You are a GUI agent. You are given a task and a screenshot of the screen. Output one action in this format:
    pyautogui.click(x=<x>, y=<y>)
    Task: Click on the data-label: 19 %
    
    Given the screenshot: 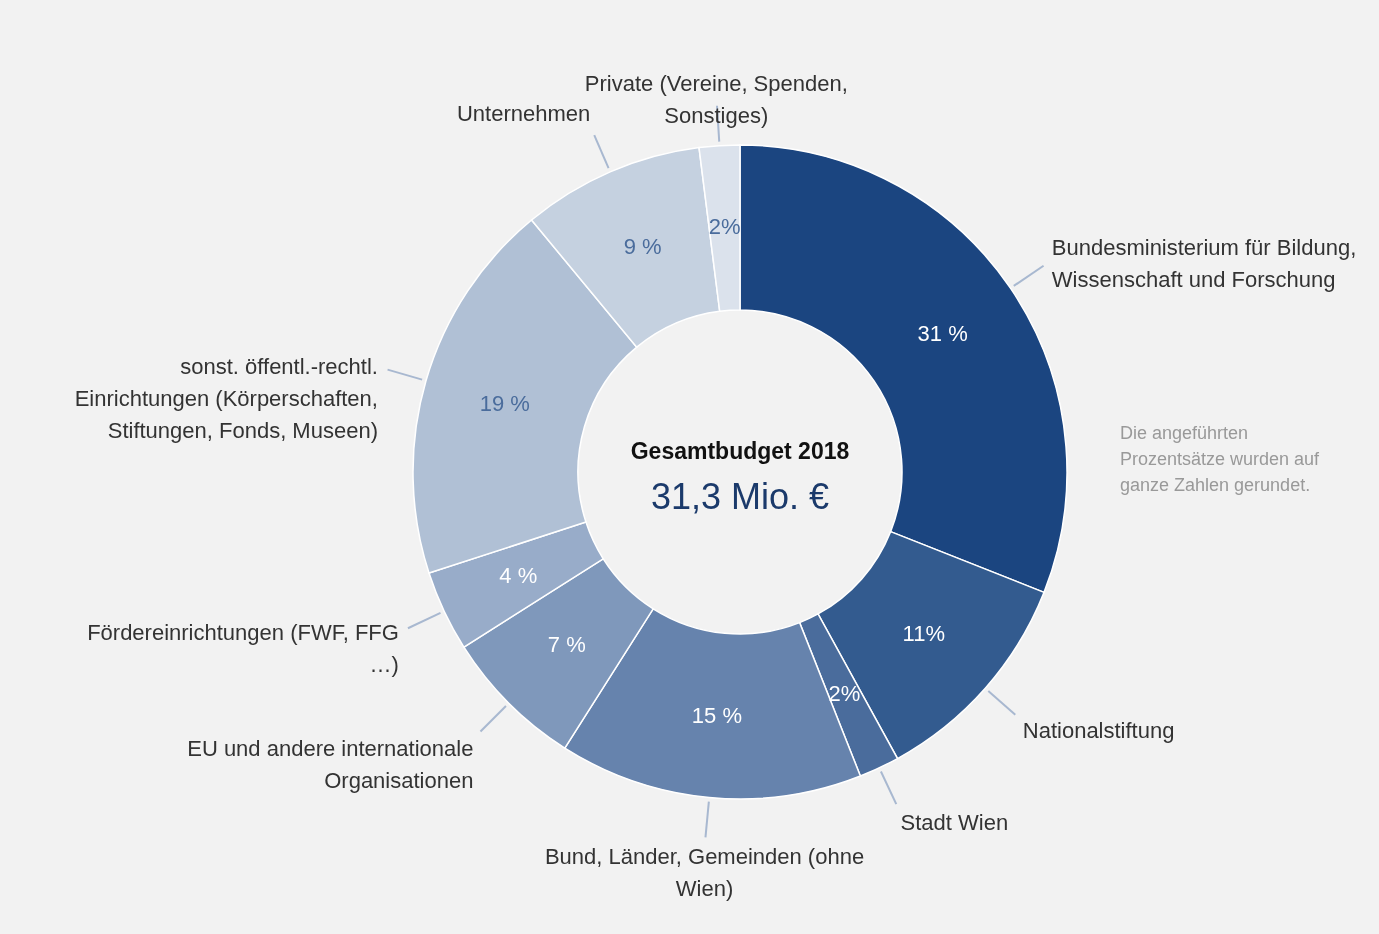 What is the action you would take?
    pyautogui.click(x=504, y=403)
    